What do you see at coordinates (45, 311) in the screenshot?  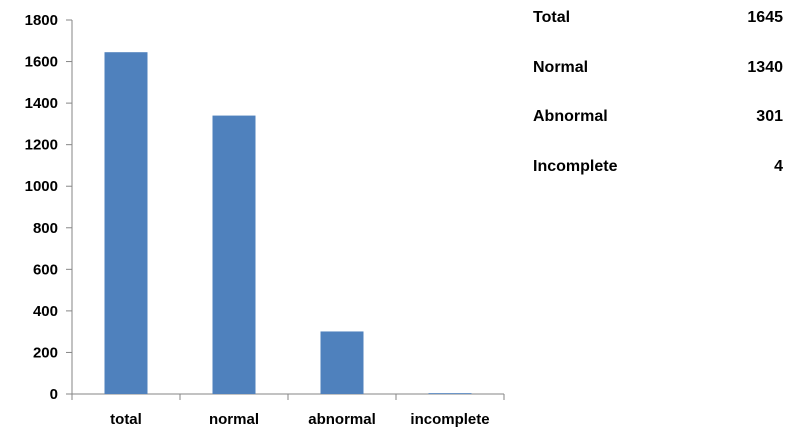 I see `y-tick-label: 400` at bounding box center [45, 311].